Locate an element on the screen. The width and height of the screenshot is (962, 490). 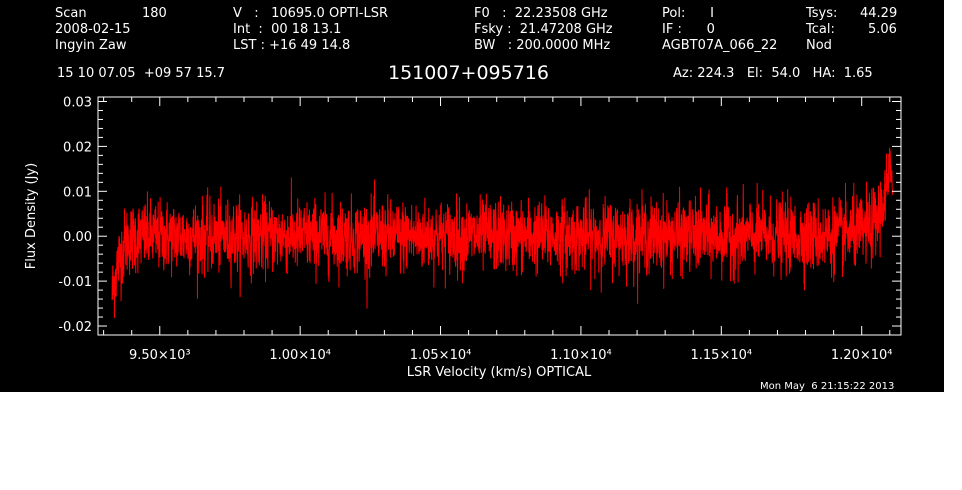
tcal-label: Tcal: is located at coordinates (820, 29).